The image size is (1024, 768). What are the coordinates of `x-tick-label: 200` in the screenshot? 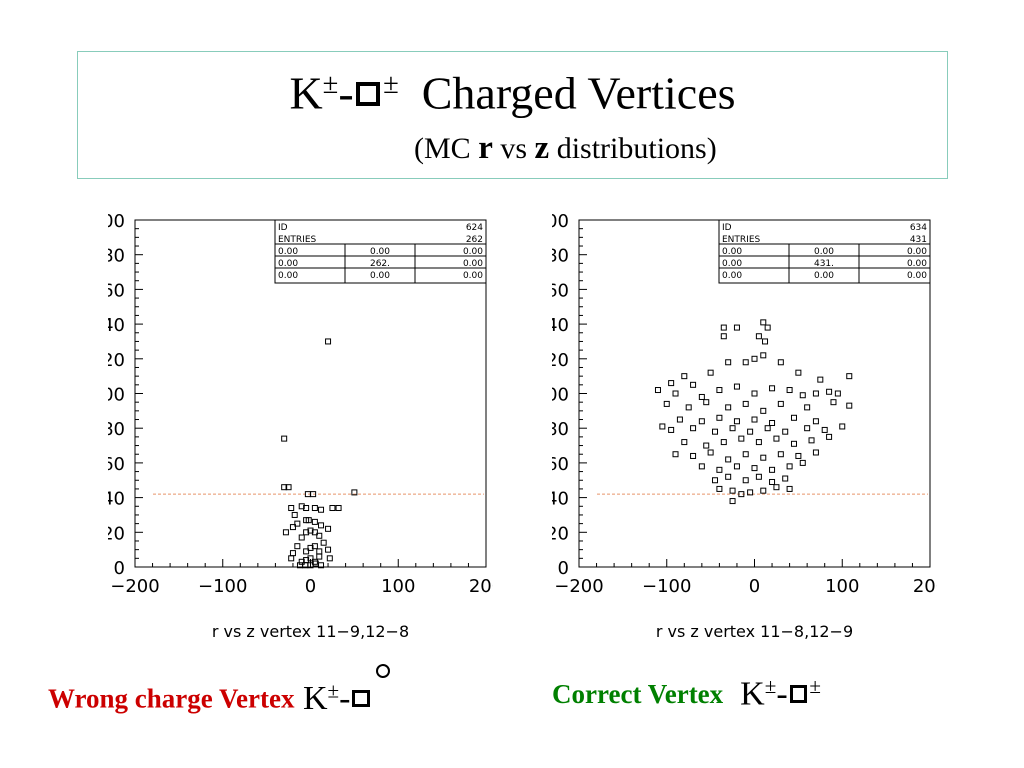 It's located at (925, 586).